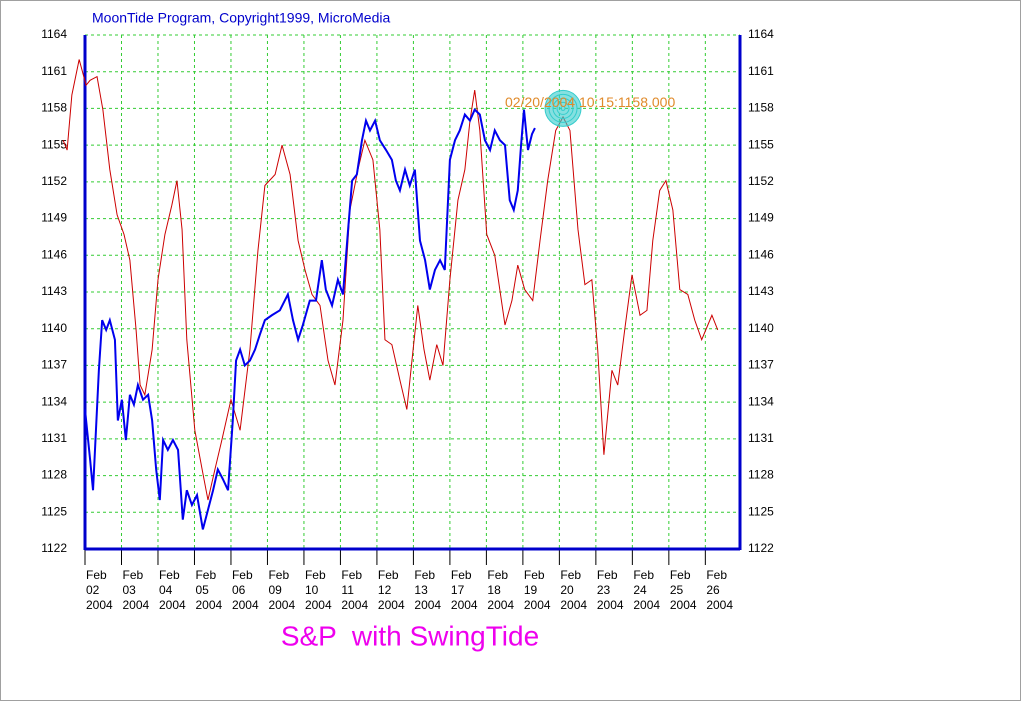 Image resolution: width=1024 pixels, height=702 pixels. What do you see at coordinates (761, 475) in the screenshot?
I see `y2-tick-label: 1128` at bounding box center [761, 475].